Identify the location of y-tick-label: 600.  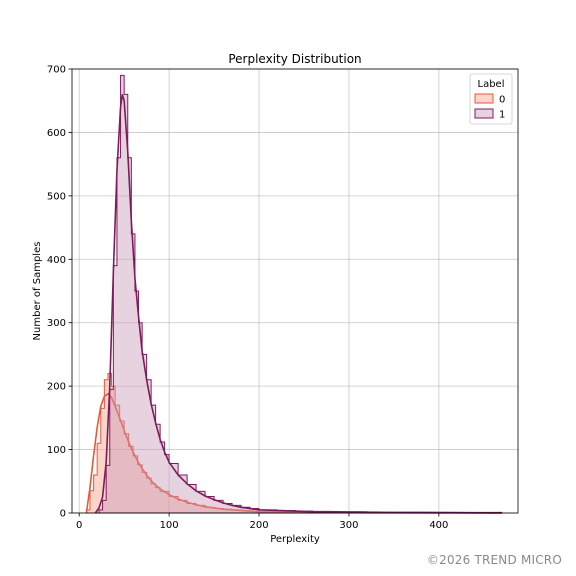
(56, 133).